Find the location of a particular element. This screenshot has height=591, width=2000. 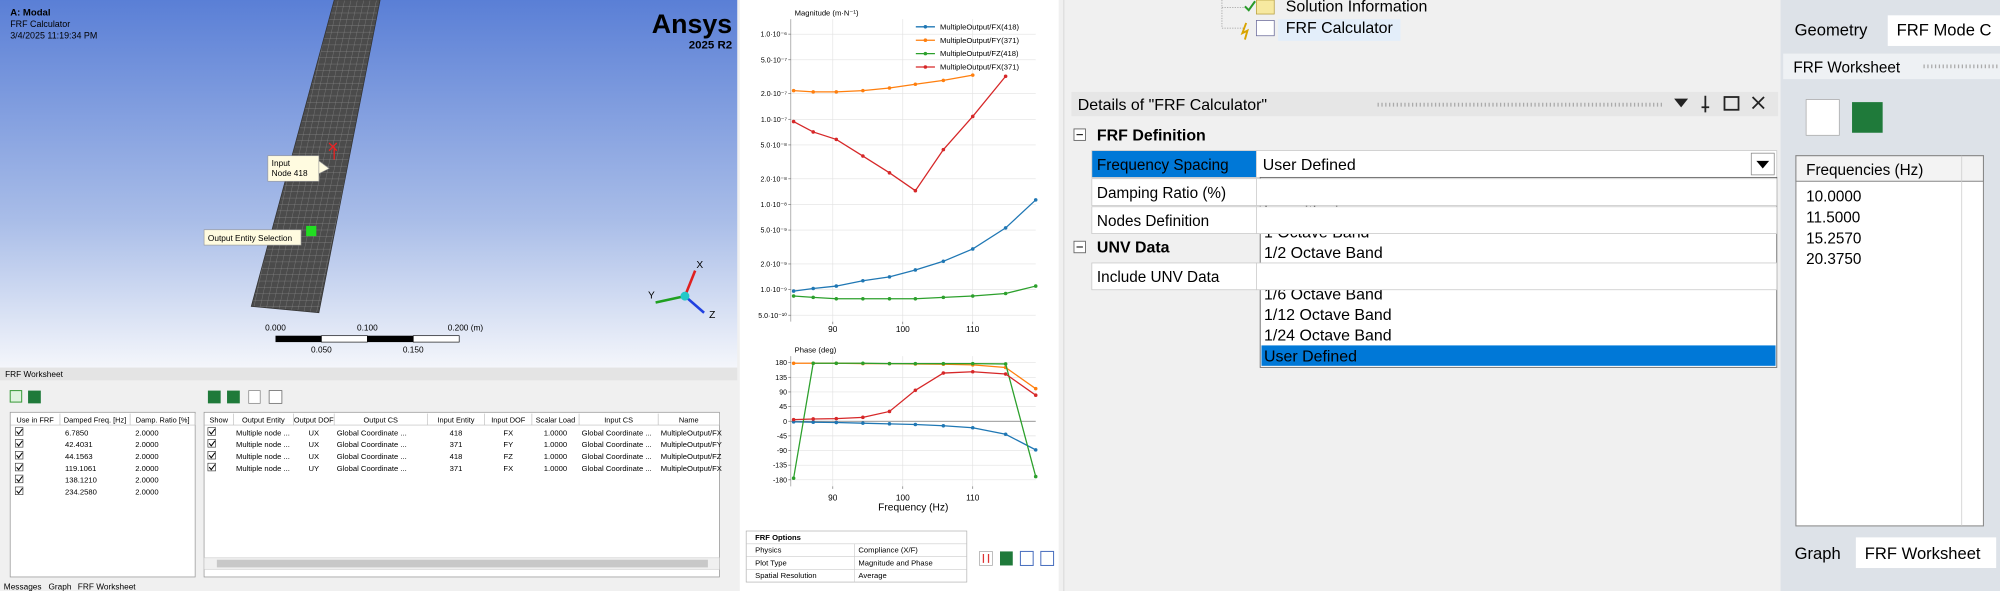

y-tick-label: -45 is located at coordinates (782, 436).